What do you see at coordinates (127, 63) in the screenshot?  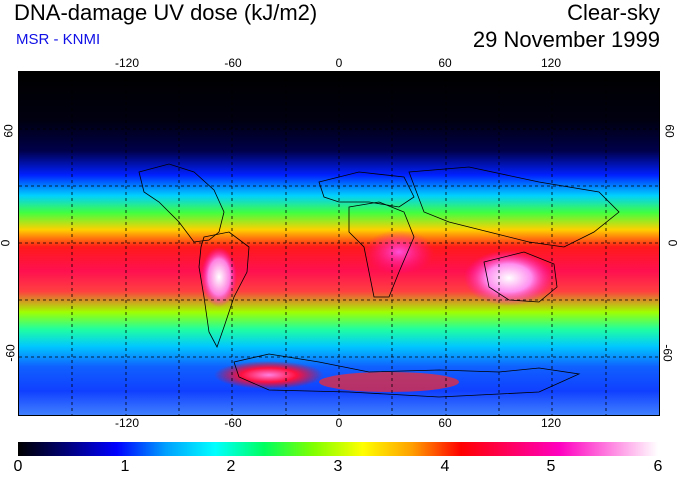 I see `lon-tick-top: -120` at bounding box center [127, 63].